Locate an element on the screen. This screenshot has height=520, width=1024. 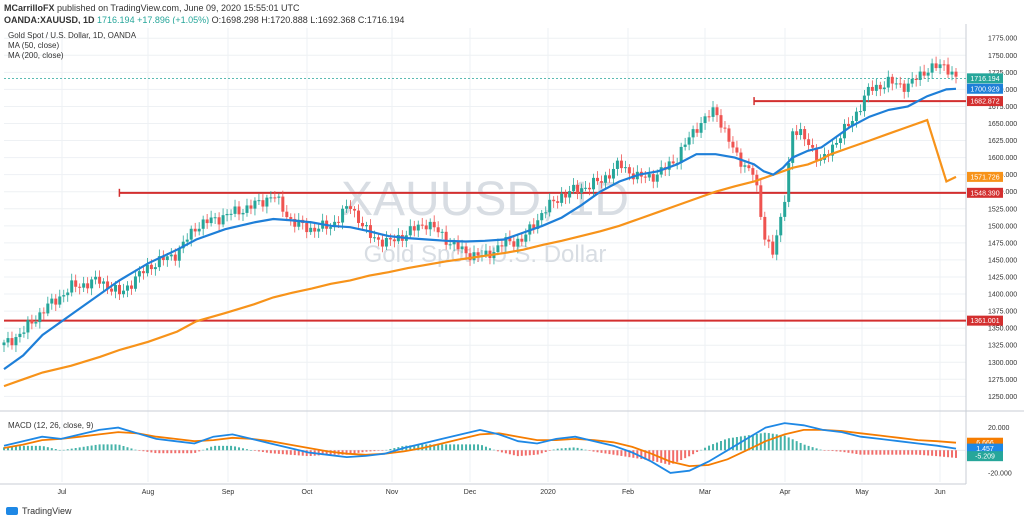
y-tick-label: 1750.000 is located at coordinates (1002, 56).